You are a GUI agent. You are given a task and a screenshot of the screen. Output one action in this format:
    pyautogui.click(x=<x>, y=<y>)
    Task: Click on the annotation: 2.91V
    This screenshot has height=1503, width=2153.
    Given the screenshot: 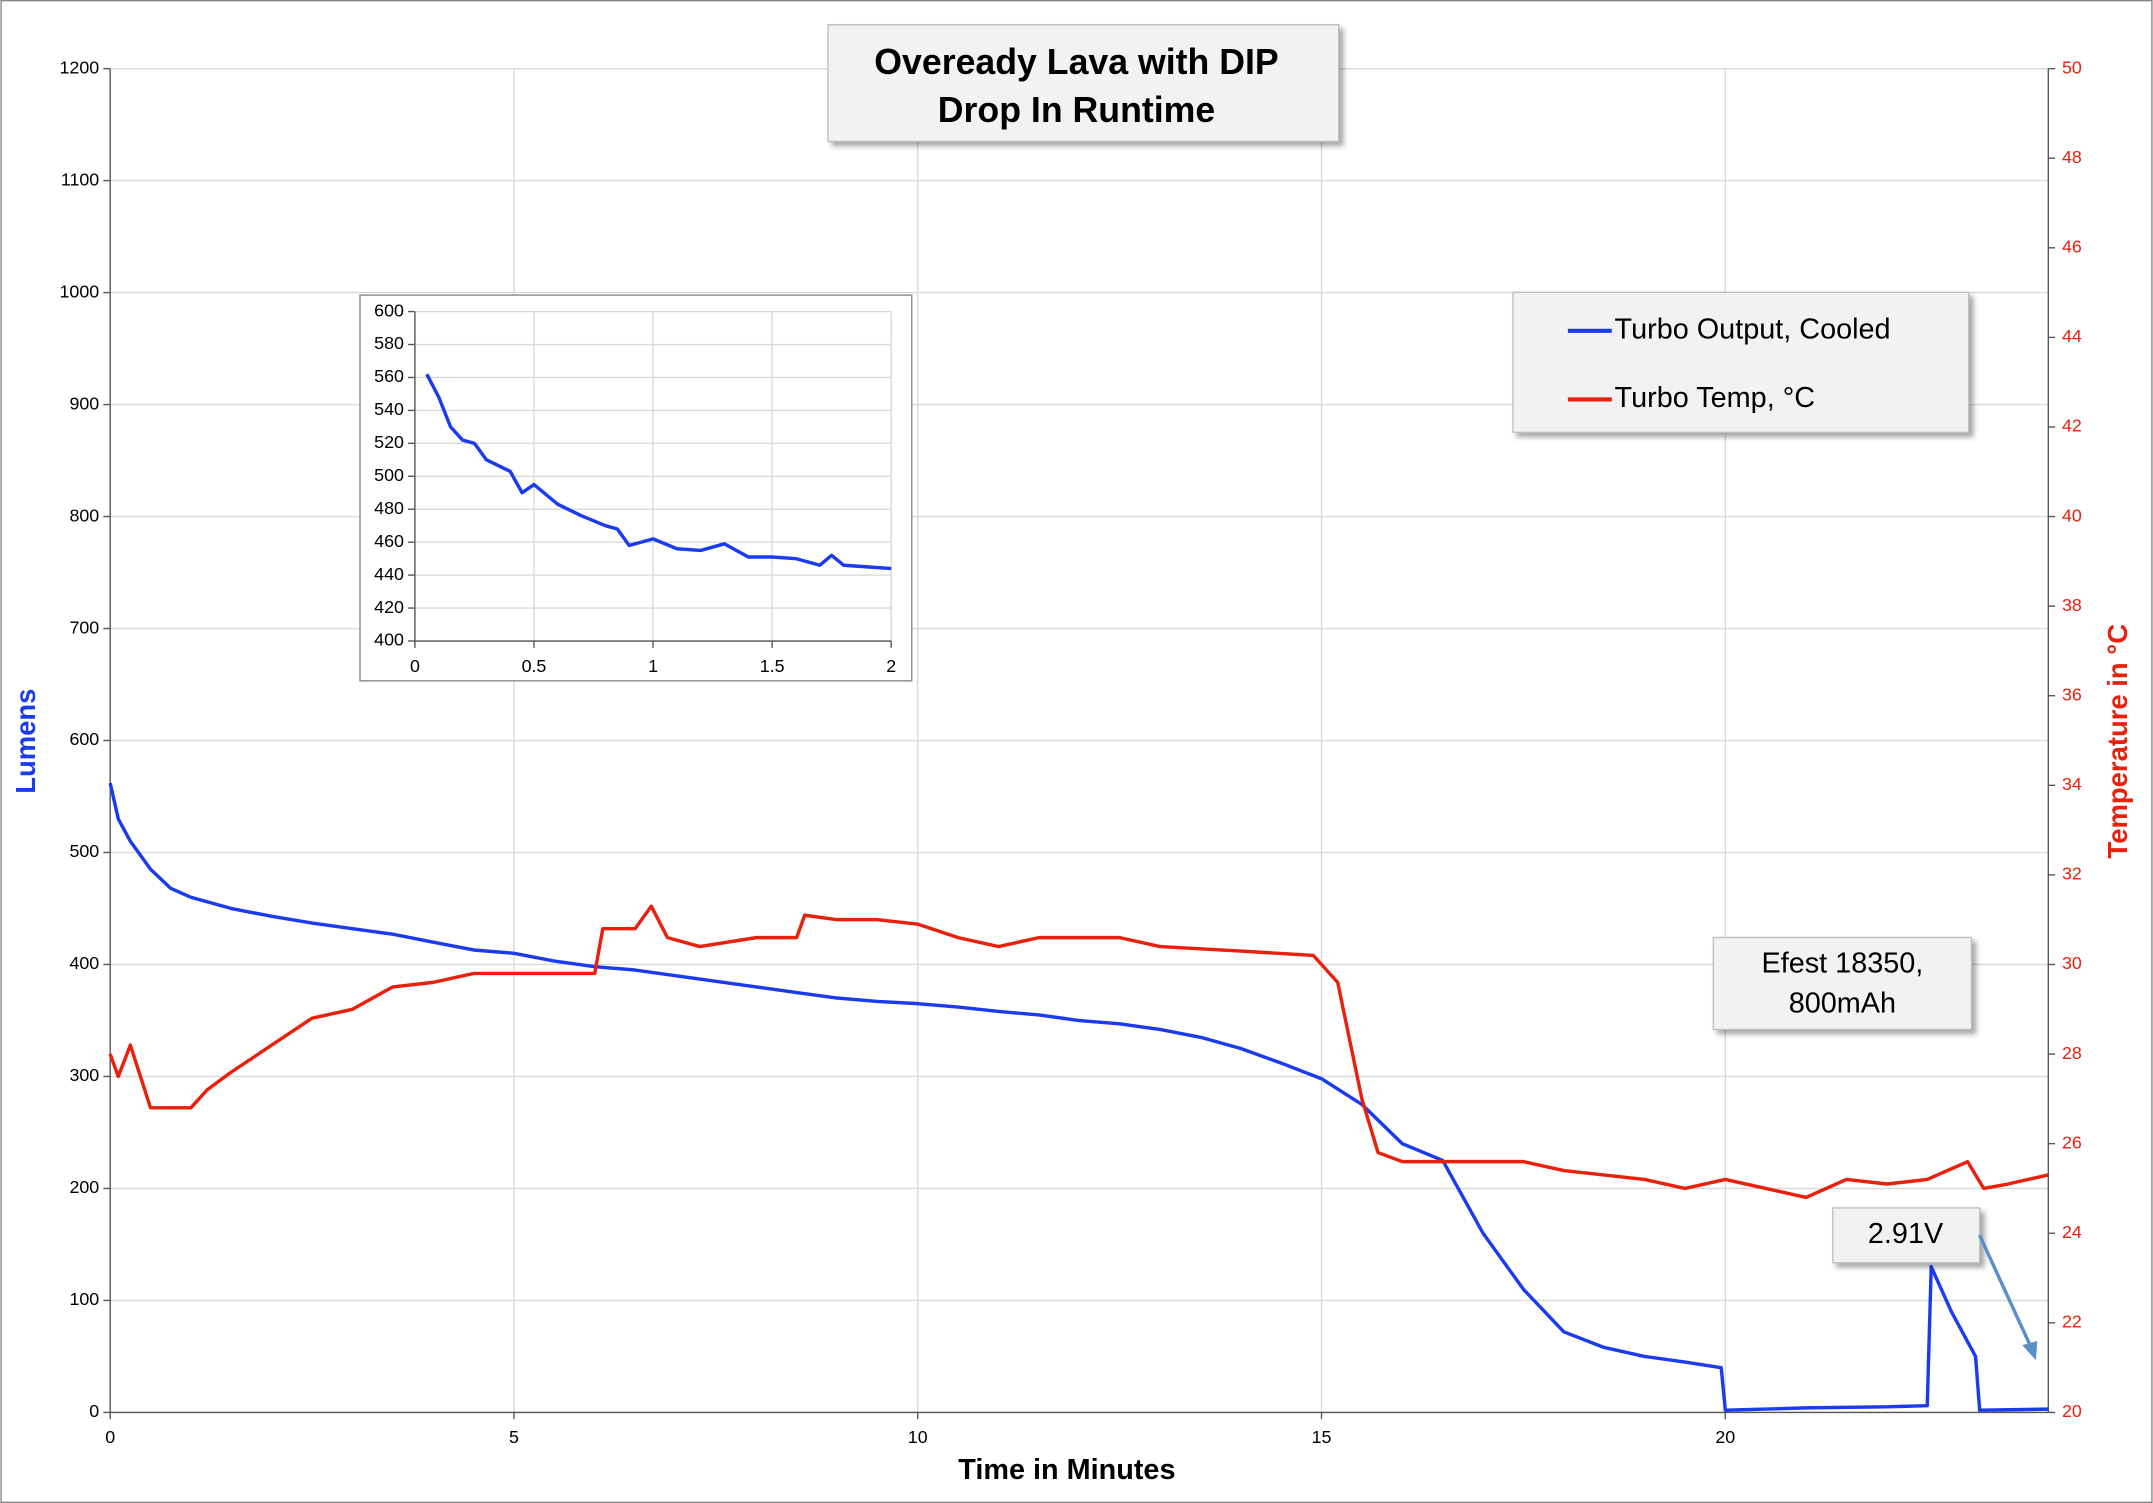 What is the action you would take?
    pyautogui.click(x=1906, y=1234)
    